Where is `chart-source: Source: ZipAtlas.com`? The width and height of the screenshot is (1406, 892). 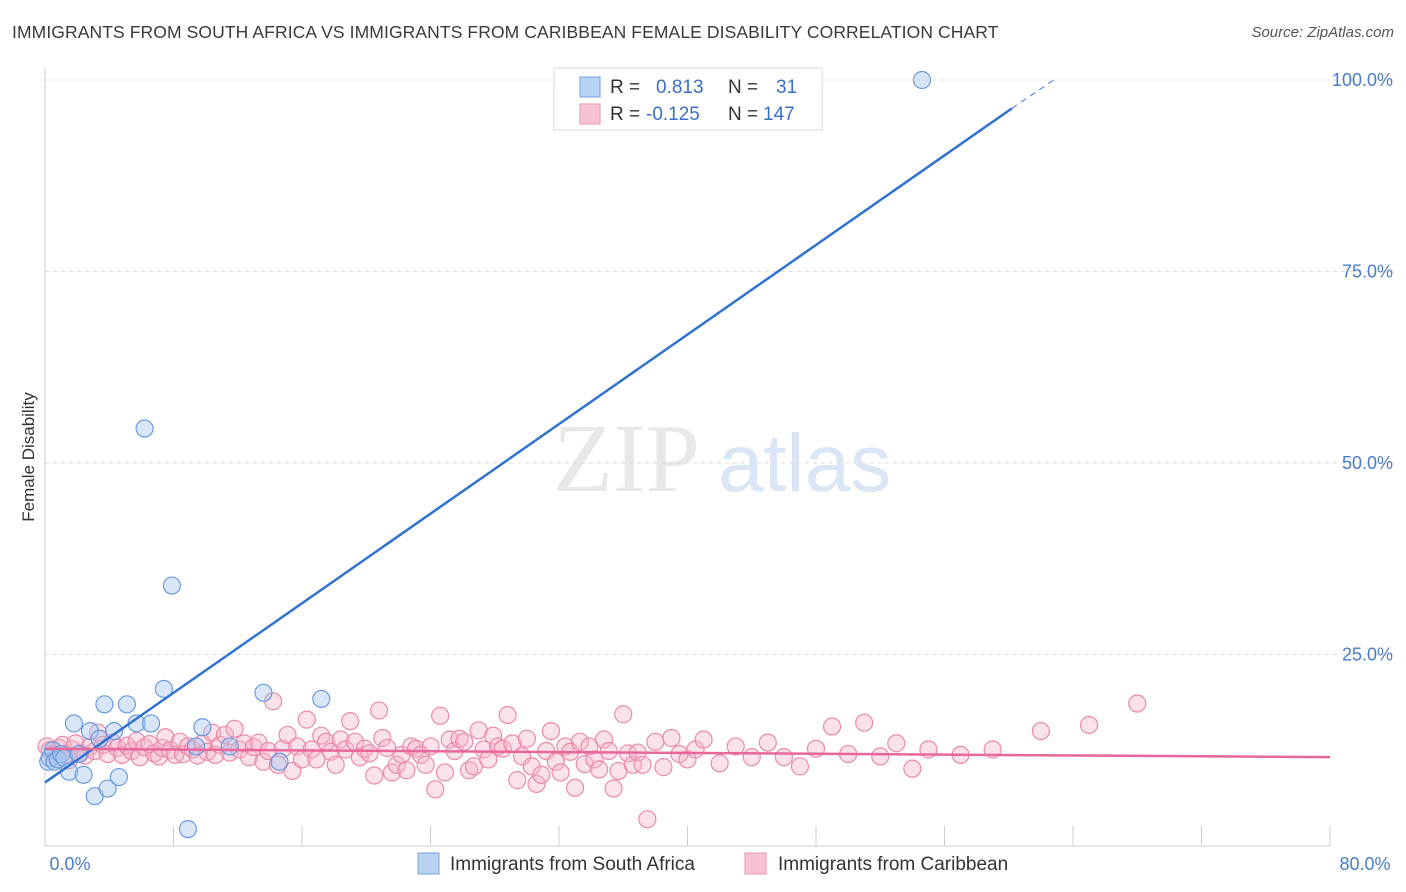 chart-source: Source: ZipAtlas.com is located at coordinates (1322, 32).